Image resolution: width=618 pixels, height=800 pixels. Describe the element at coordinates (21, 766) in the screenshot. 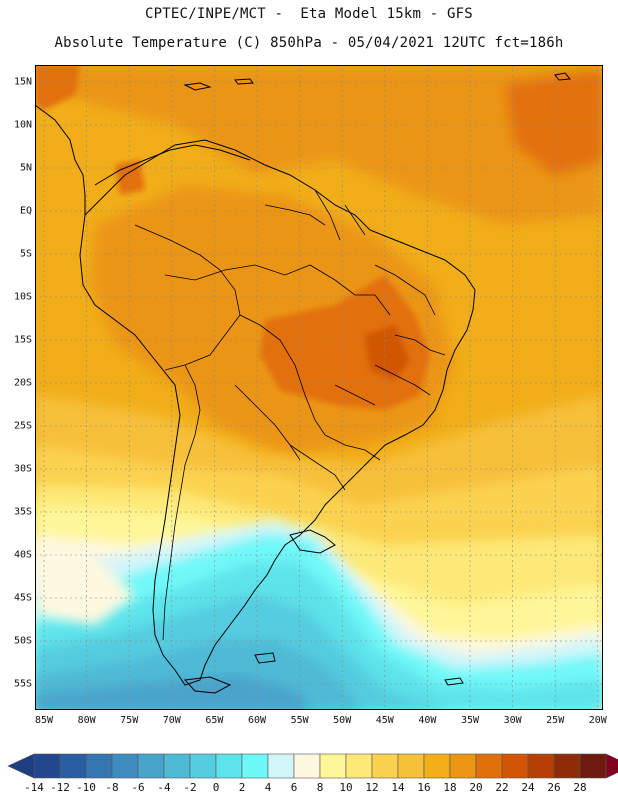

I see `colorbar-under-arrow` at that location.